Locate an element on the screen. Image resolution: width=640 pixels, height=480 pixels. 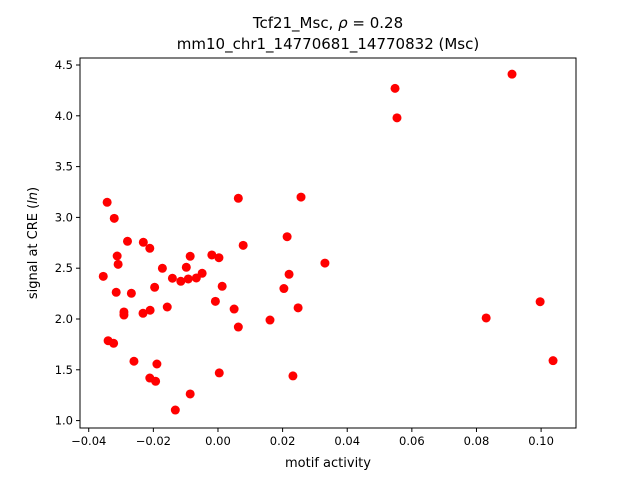
x-tick-label: −0.04 is located at coordinates (88, 441).